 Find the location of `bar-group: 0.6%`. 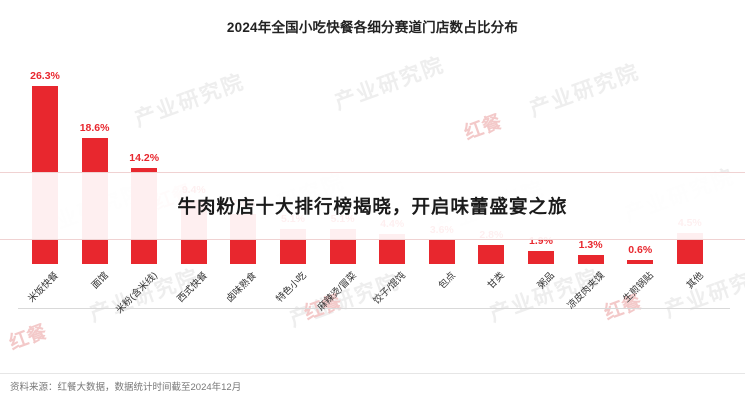

bar-group: 0.6% is located at coordinates (640, 254).